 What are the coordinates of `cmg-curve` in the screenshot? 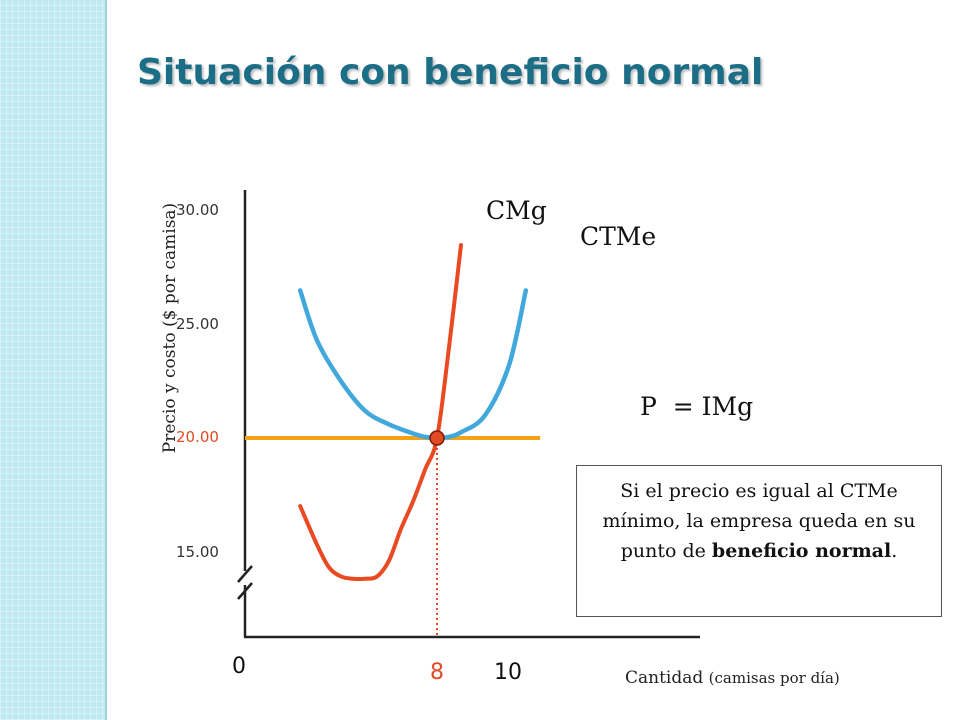 It's located at (380, 412).